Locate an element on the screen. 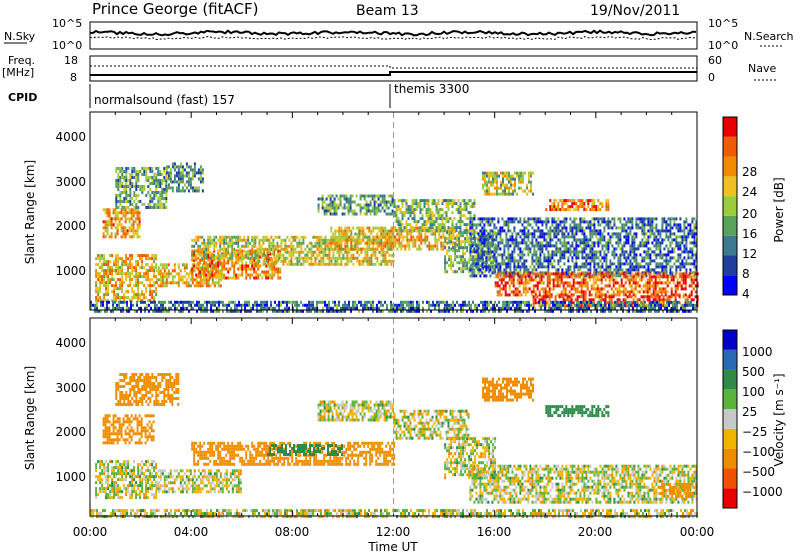 The width and height of the screenshot is (800, 554). freq-label-line2: [MHz] is located at coordinates (18, 72).